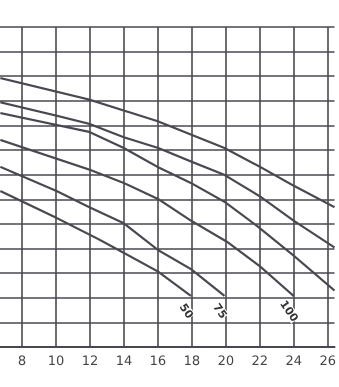  Describe the element at coordinates (22, 361) in the screenshot. I see `x-tick-label: 8` at that location.